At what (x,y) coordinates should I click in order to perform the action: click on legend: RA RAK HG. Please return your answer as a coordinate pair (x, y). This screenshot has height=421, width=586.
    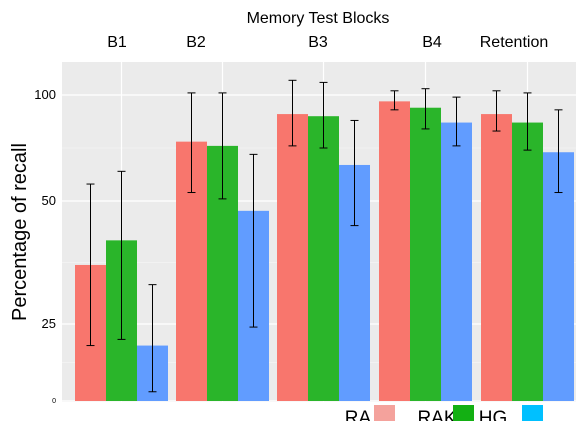
    Looking at the image, I should click on (449, 411).